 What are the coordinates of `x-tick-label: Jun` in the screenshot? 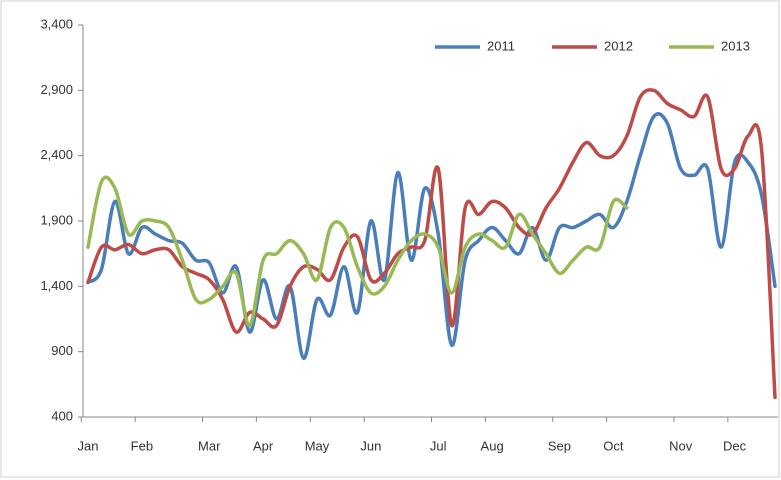 It's located at (370, 445).